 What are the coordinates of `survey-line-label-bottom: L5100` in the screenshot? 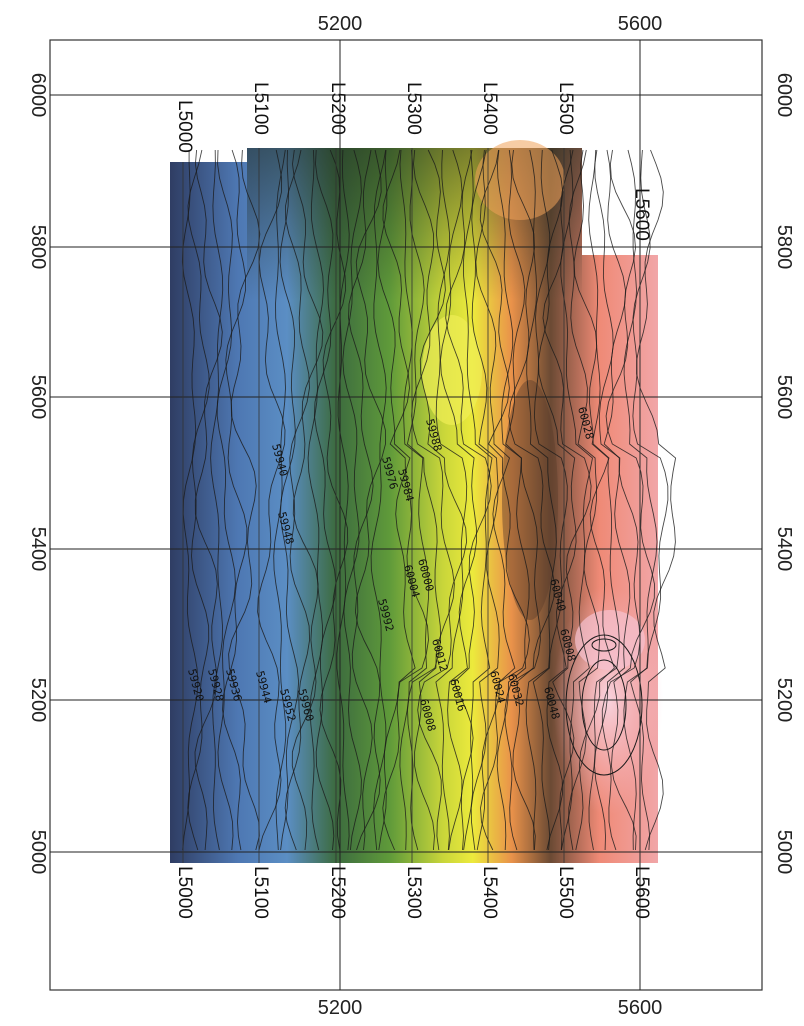 It's located at (260, 892).